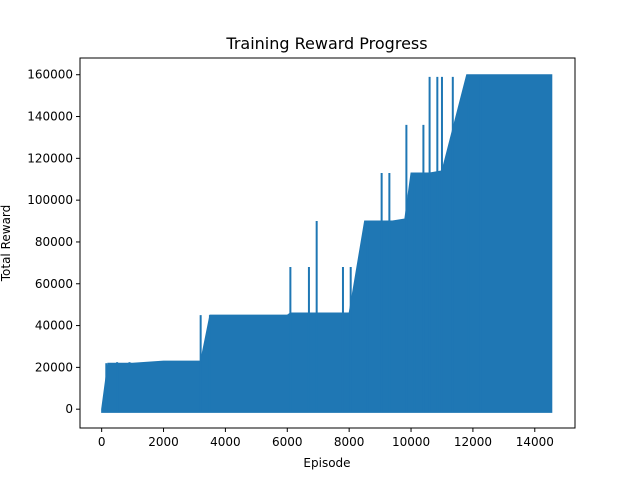 This screenshot has width=640, height=480. What do you see at coordinates (473, 442) in the screenshot?
I see `x-tick-label: 12000` at bounding box center [473, 442].